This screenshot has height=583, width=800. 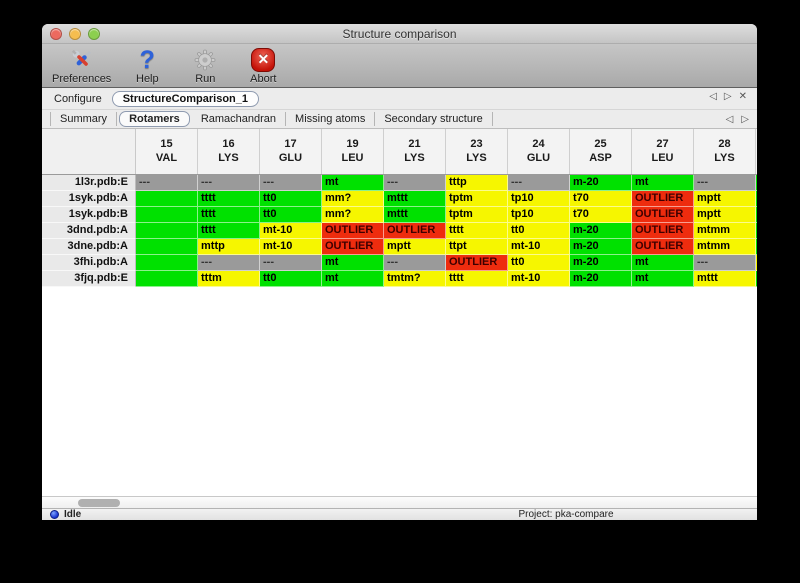 What do you see at coordinates (154, 119) in the screenshot?
I see `tab-rotamers: Rotamers` at bounding box center [154, 119].